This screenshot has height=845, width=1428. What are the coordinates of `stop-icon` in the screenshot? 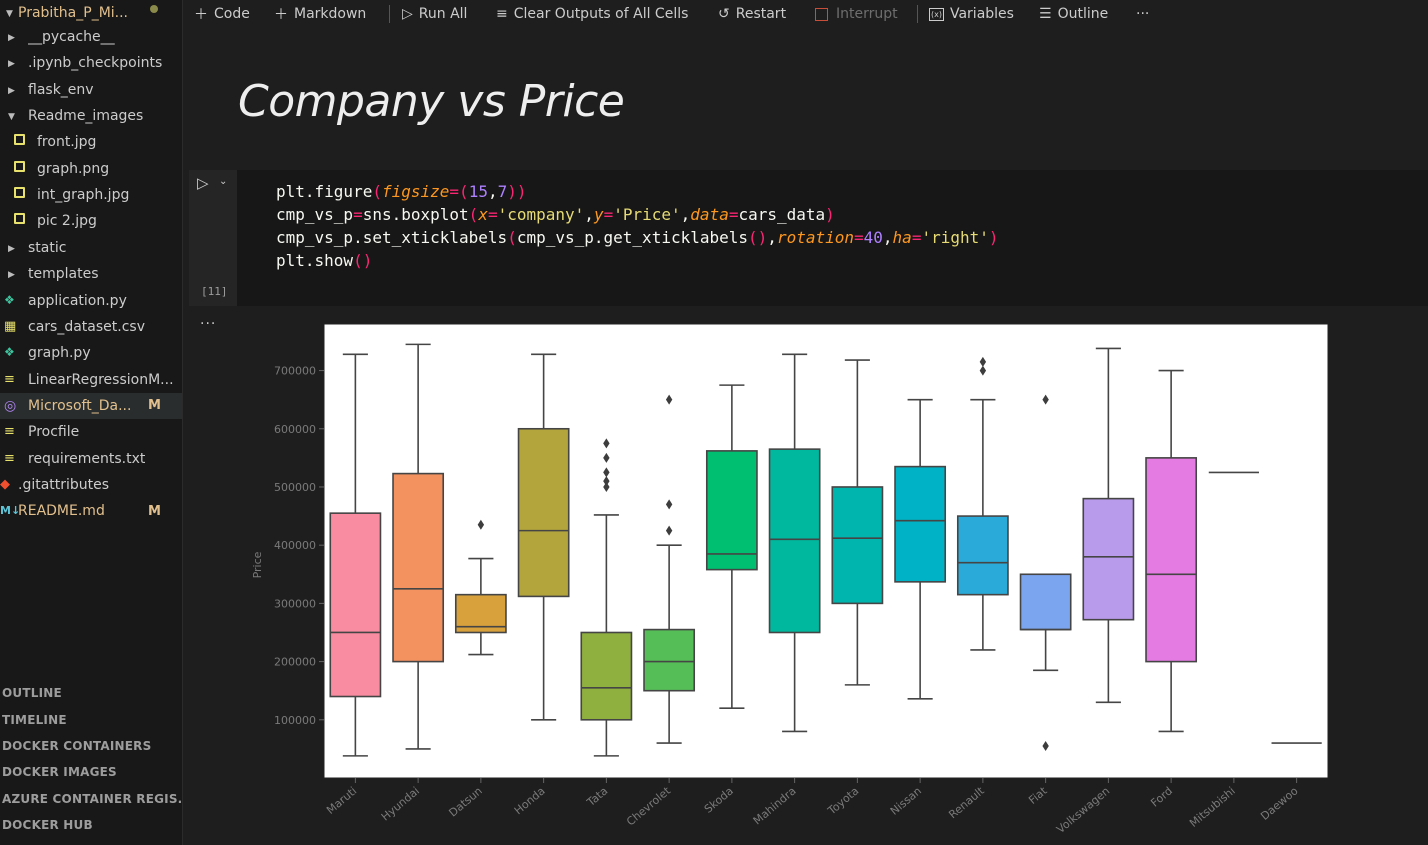 It's located at (821, 14).